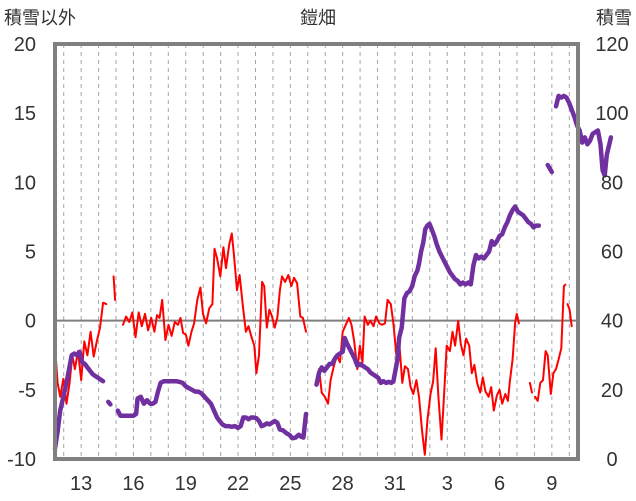  Describe the element at coordinates (611, 460) in the screenshot. I see `right-tick-label: 0` at that location.